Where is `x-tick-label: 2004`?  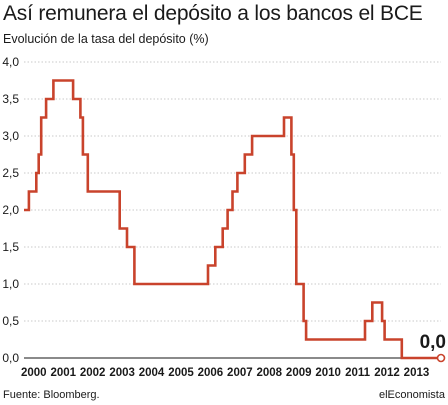 x-tick-label: 2004 is located at coordinates (152, 373).